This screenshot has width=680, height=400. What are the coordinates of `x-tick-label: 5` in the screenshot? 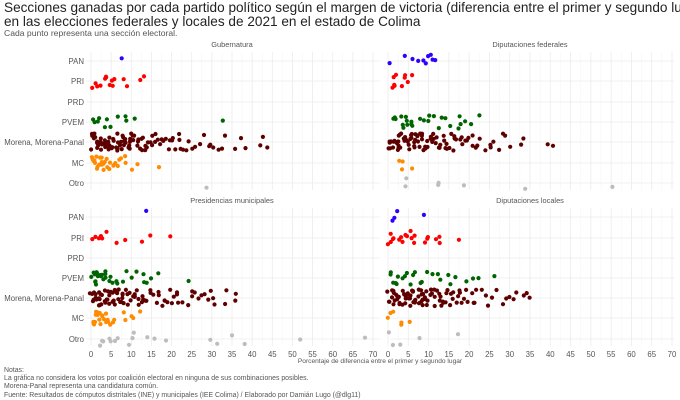 It's located at (408, 354).